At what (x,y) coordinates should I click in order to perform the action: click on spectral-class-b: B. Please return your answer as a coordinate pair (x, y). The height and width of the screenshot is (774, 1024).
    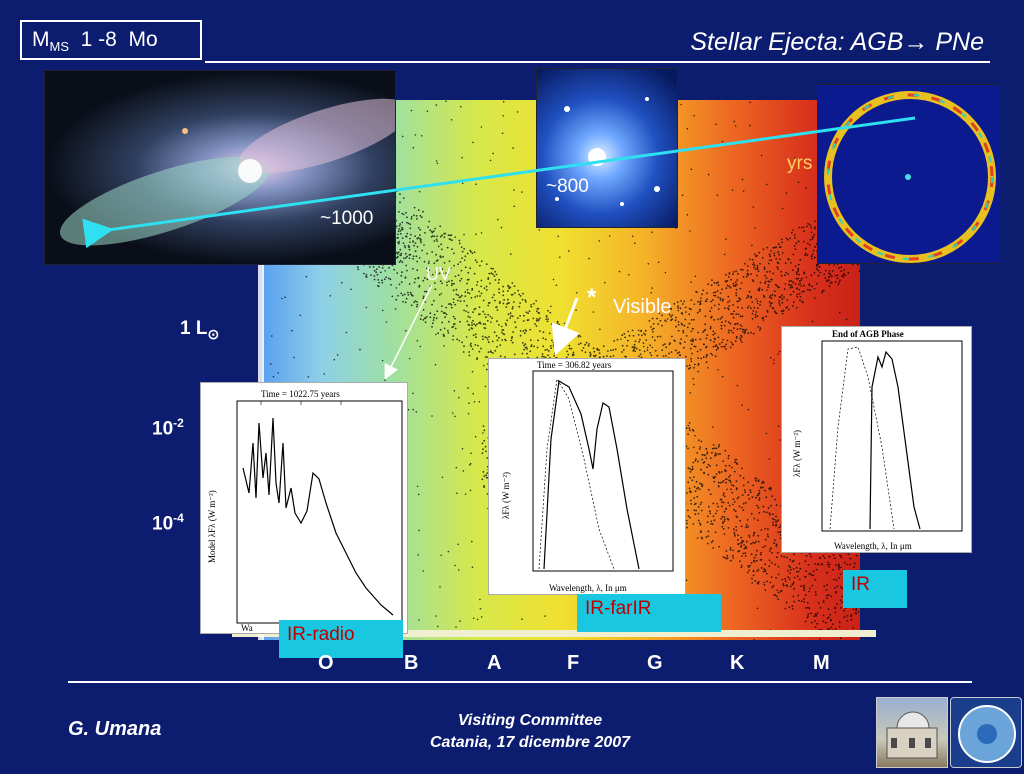
    Looking at the image, I should click on (411, 663).